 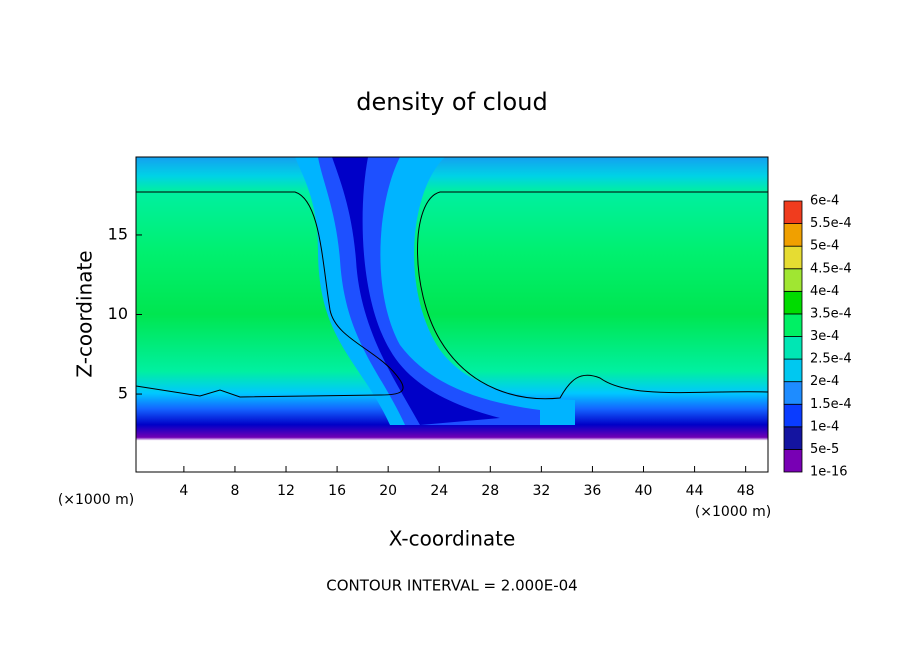 What do you see at coordinates (644, 491) in the screenshot?
I see `x-tick-label: 40` at bounding box center [644, 491].